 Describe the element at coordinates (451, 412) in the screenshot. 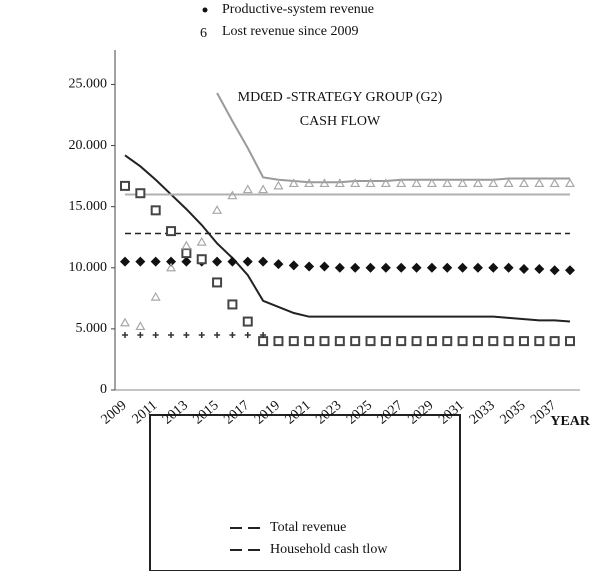

I see `x-tick-label: 2031` at that location.